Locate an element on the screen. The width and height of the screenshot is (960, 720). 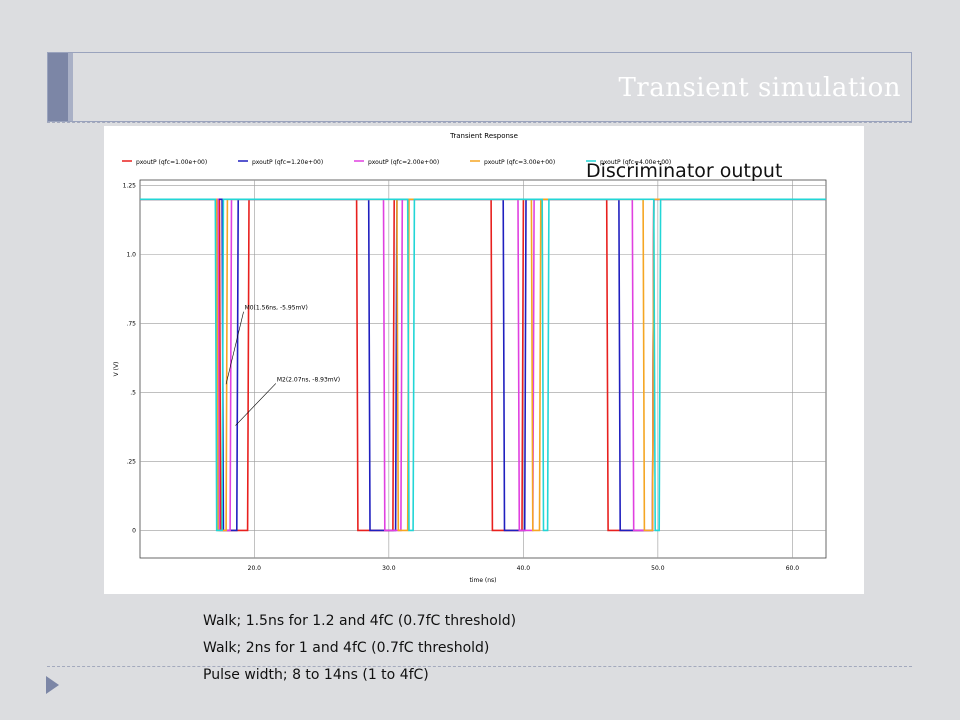
x-axis-label: time (ns) is located at coordinates (482, 580).